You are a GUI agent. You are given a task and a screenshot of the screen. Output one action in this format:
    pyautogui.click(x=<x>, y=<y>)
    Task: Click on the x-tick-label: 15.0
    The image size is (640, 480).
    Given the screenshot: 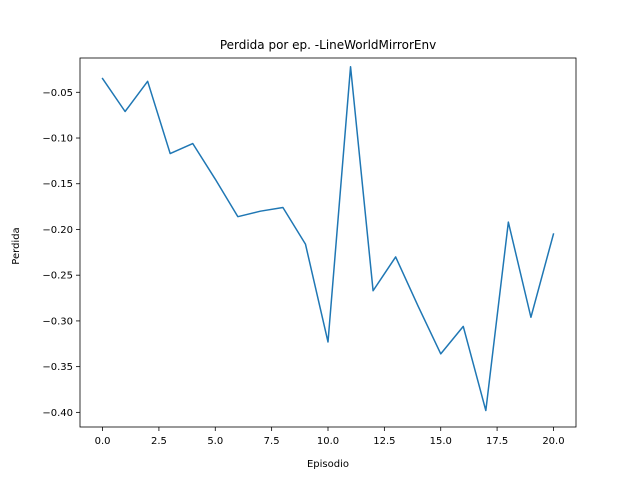 What is the action you would take?
    pyautogui.click(x=441, y=441)
    